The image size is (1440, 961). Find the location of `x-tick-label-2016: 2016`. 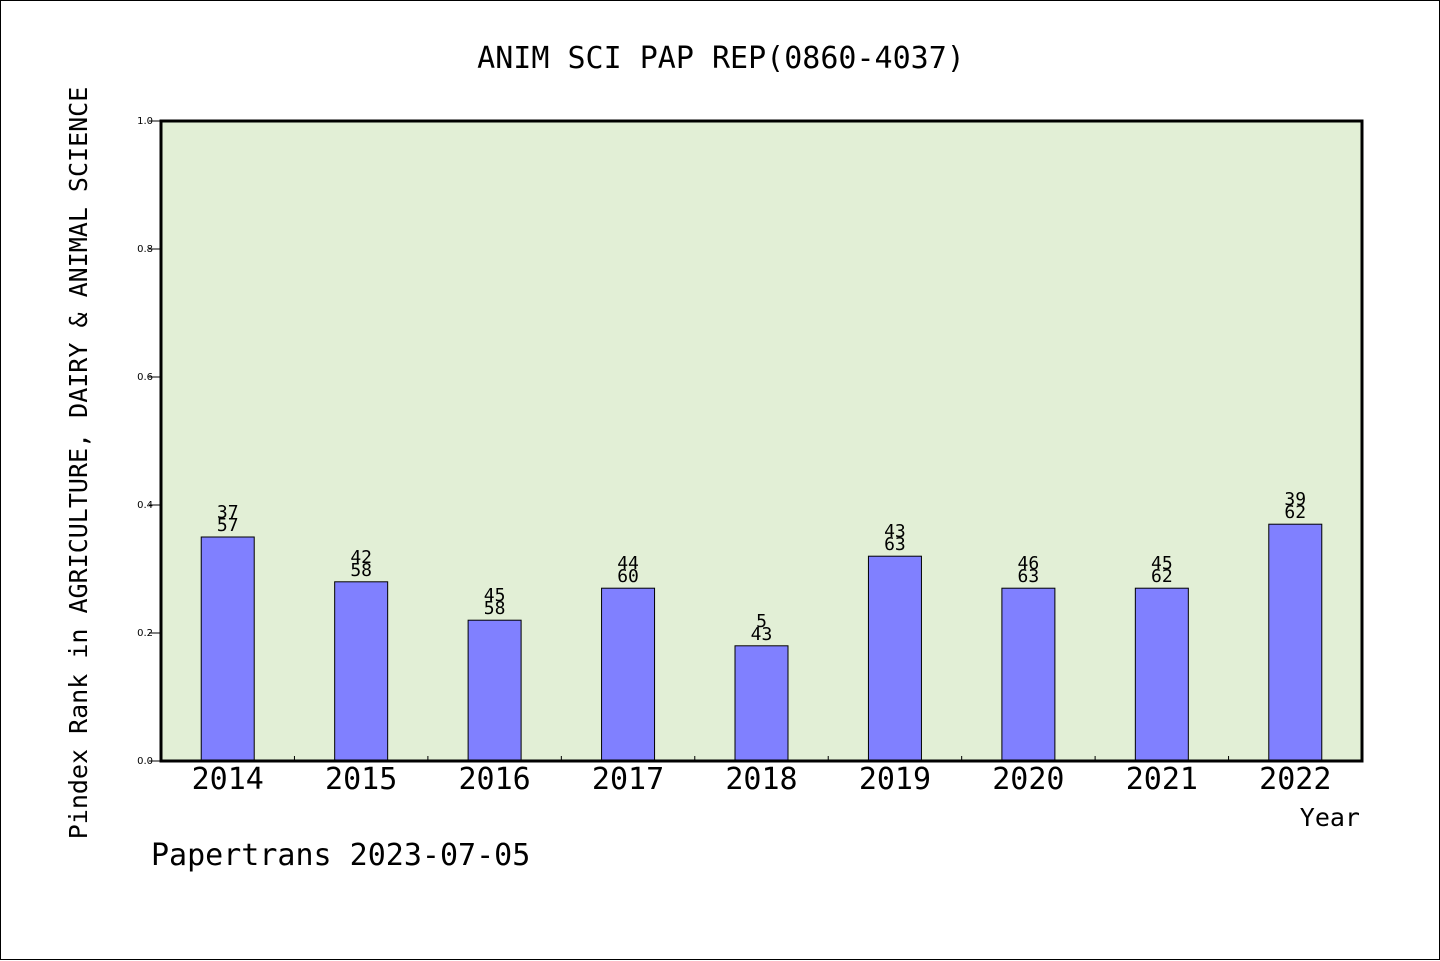

x-tick-label-2016: 2016 is located at coordinates (494, 779).